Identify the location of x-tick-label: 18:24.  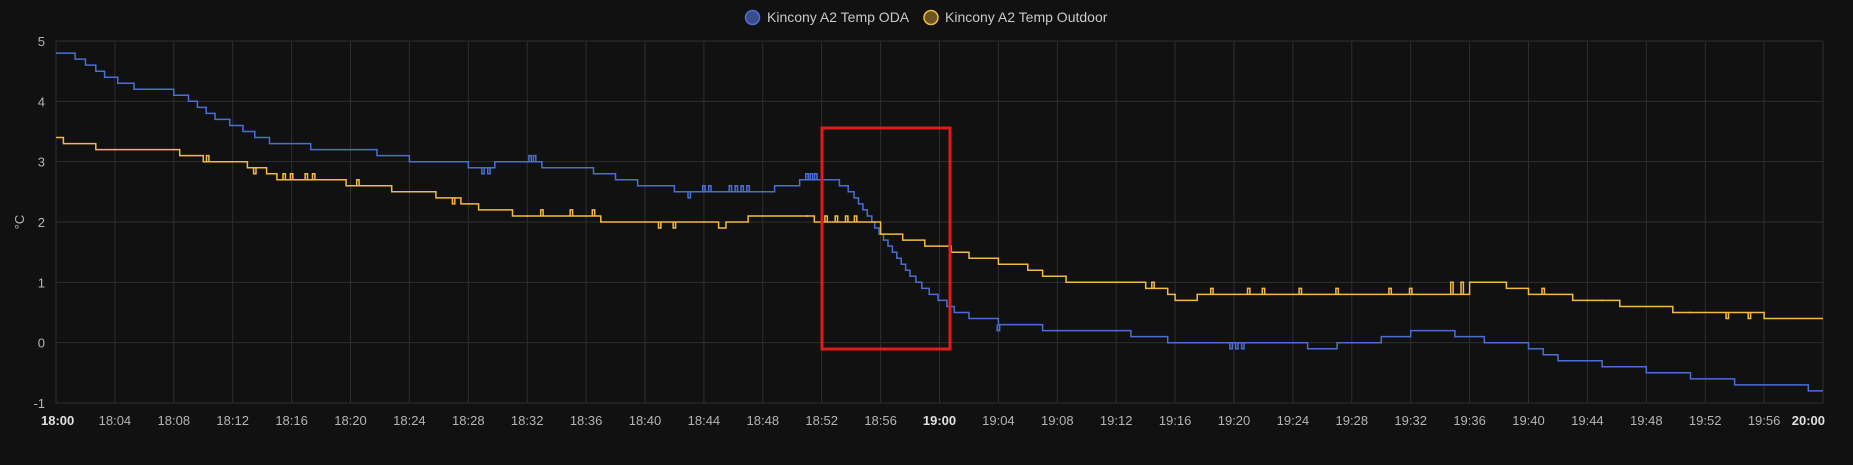
(409, 420).